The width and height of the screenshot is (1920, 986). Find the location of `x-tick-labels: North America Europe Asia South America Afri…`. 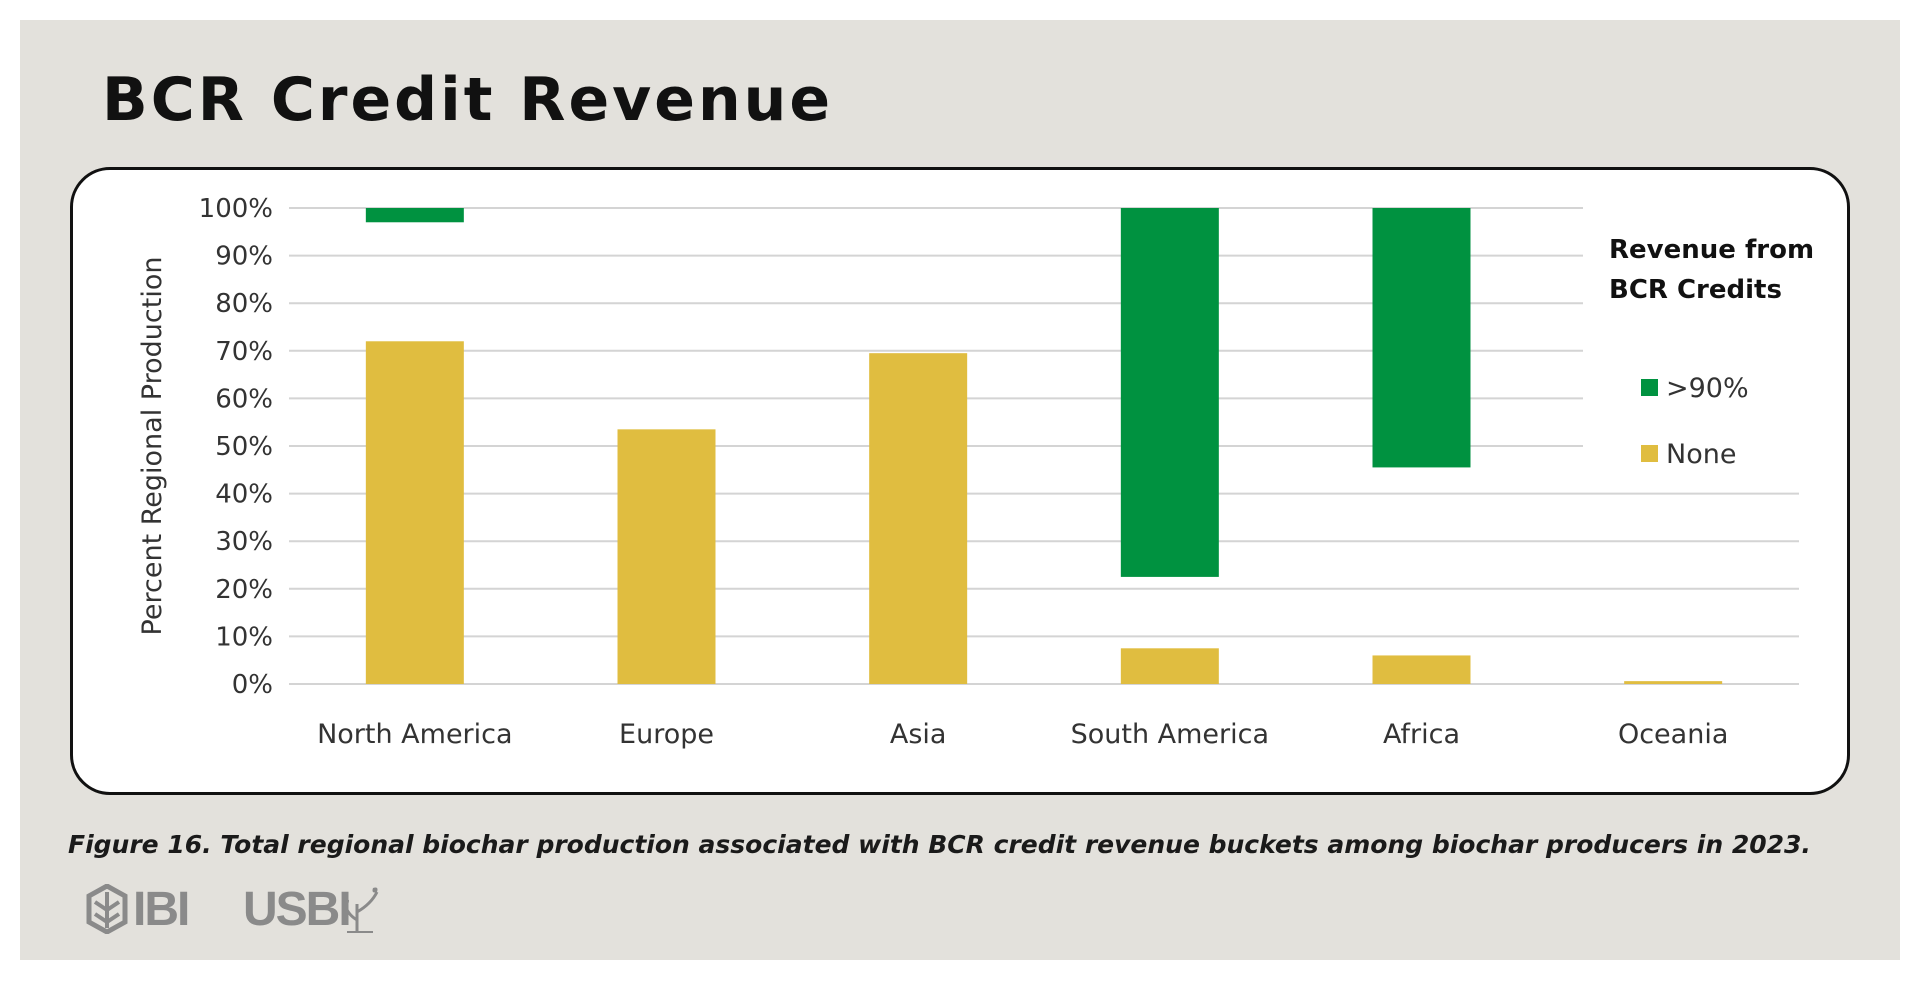

x-tick-labels: North America Europe Asia South America Afri… is located at coordinates (1022, 734).